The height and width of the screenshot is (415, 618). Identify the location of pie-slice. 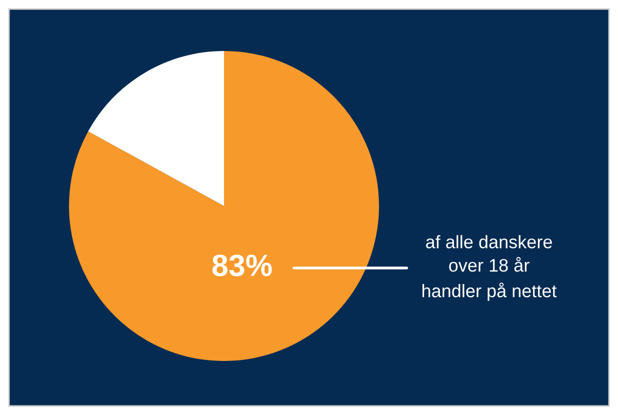
(156, 128).